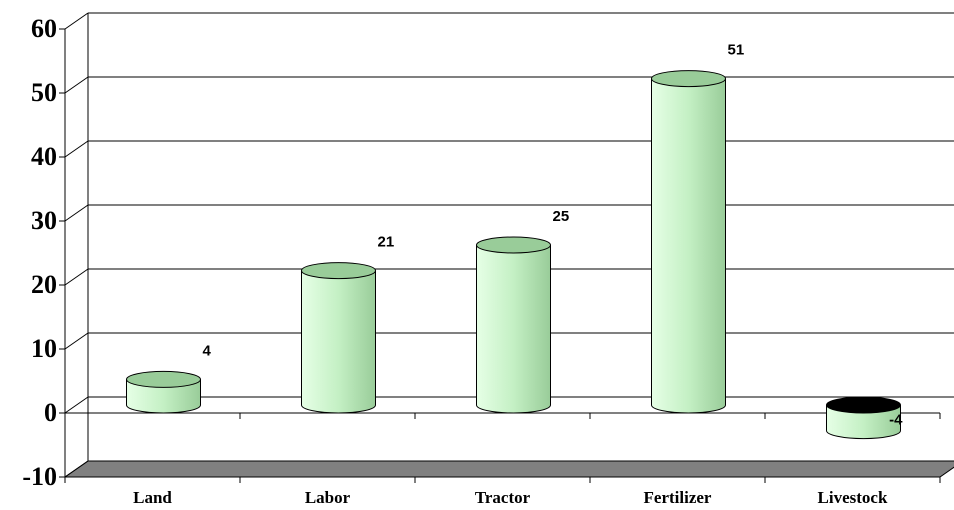 Image resolution: width=954 pixels, height=510 pixels. Describe the element at coordinates (44, 220) in the screenshot. I see `y-tick-label: 30` at that location.